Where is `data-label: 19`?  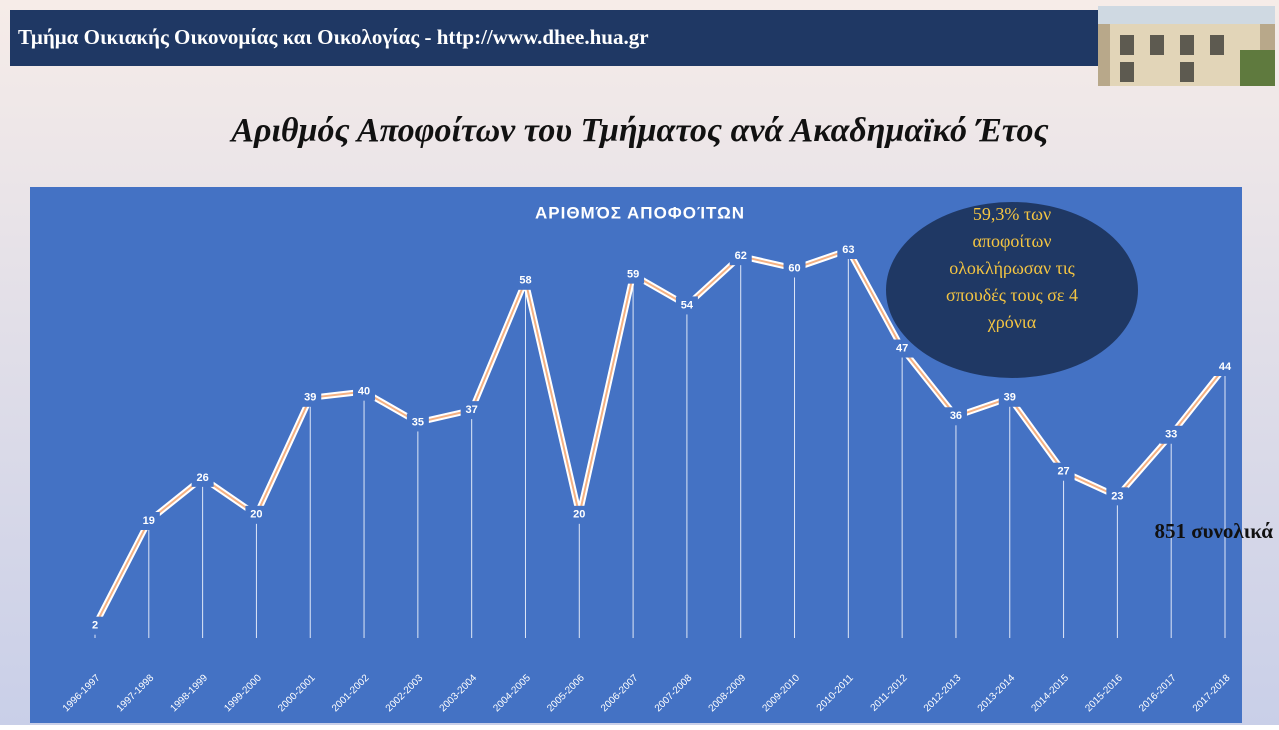 data-label: 19 is located at coordinates (149, 521).